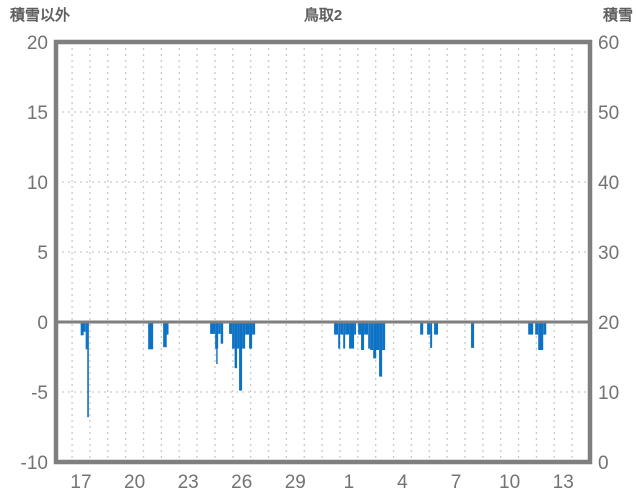 This screenshot has height=501, width=636. What do you see at coordinates (563, 482) in the screenshot?
I see `x-tick-label: 13` at bounding box center [563, 482].